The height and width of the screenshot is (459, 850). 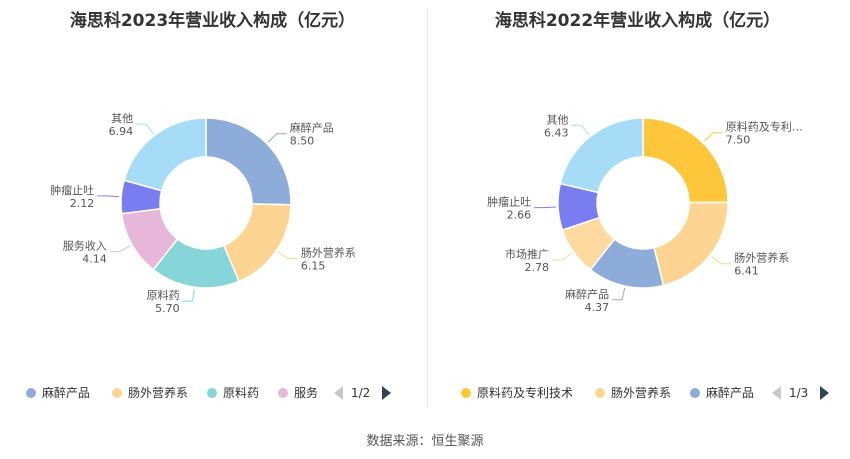 What do you see at coordinates (212, 21) in the screenshot?
I see `chart-title: 海思科2023年营业收入构成（亿元）` at bounding box center [212, 21].